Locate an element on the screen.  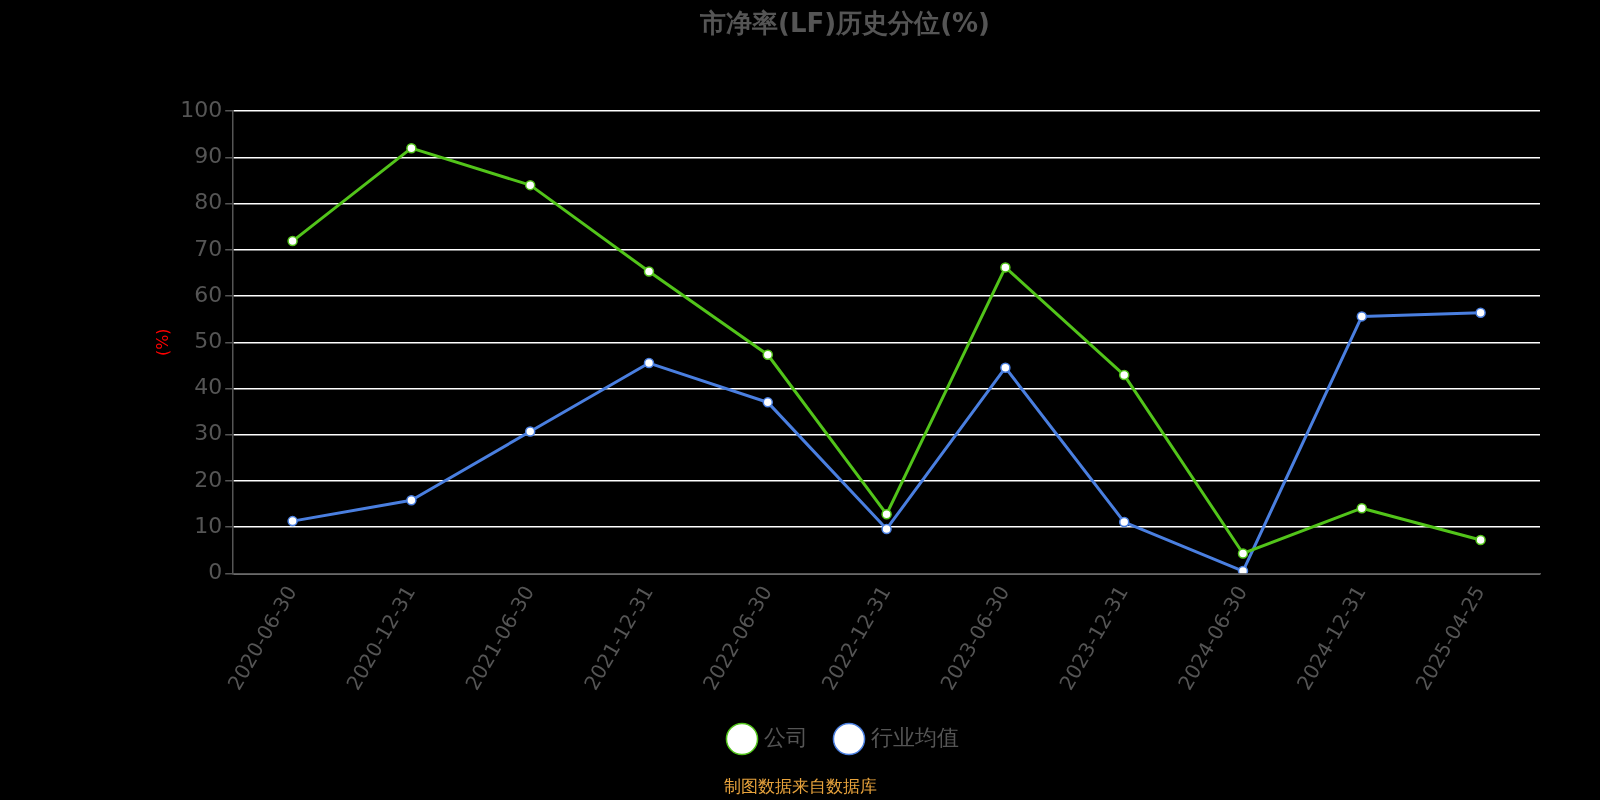
y-tick-label: 100 is located at coordinates (201, 109).